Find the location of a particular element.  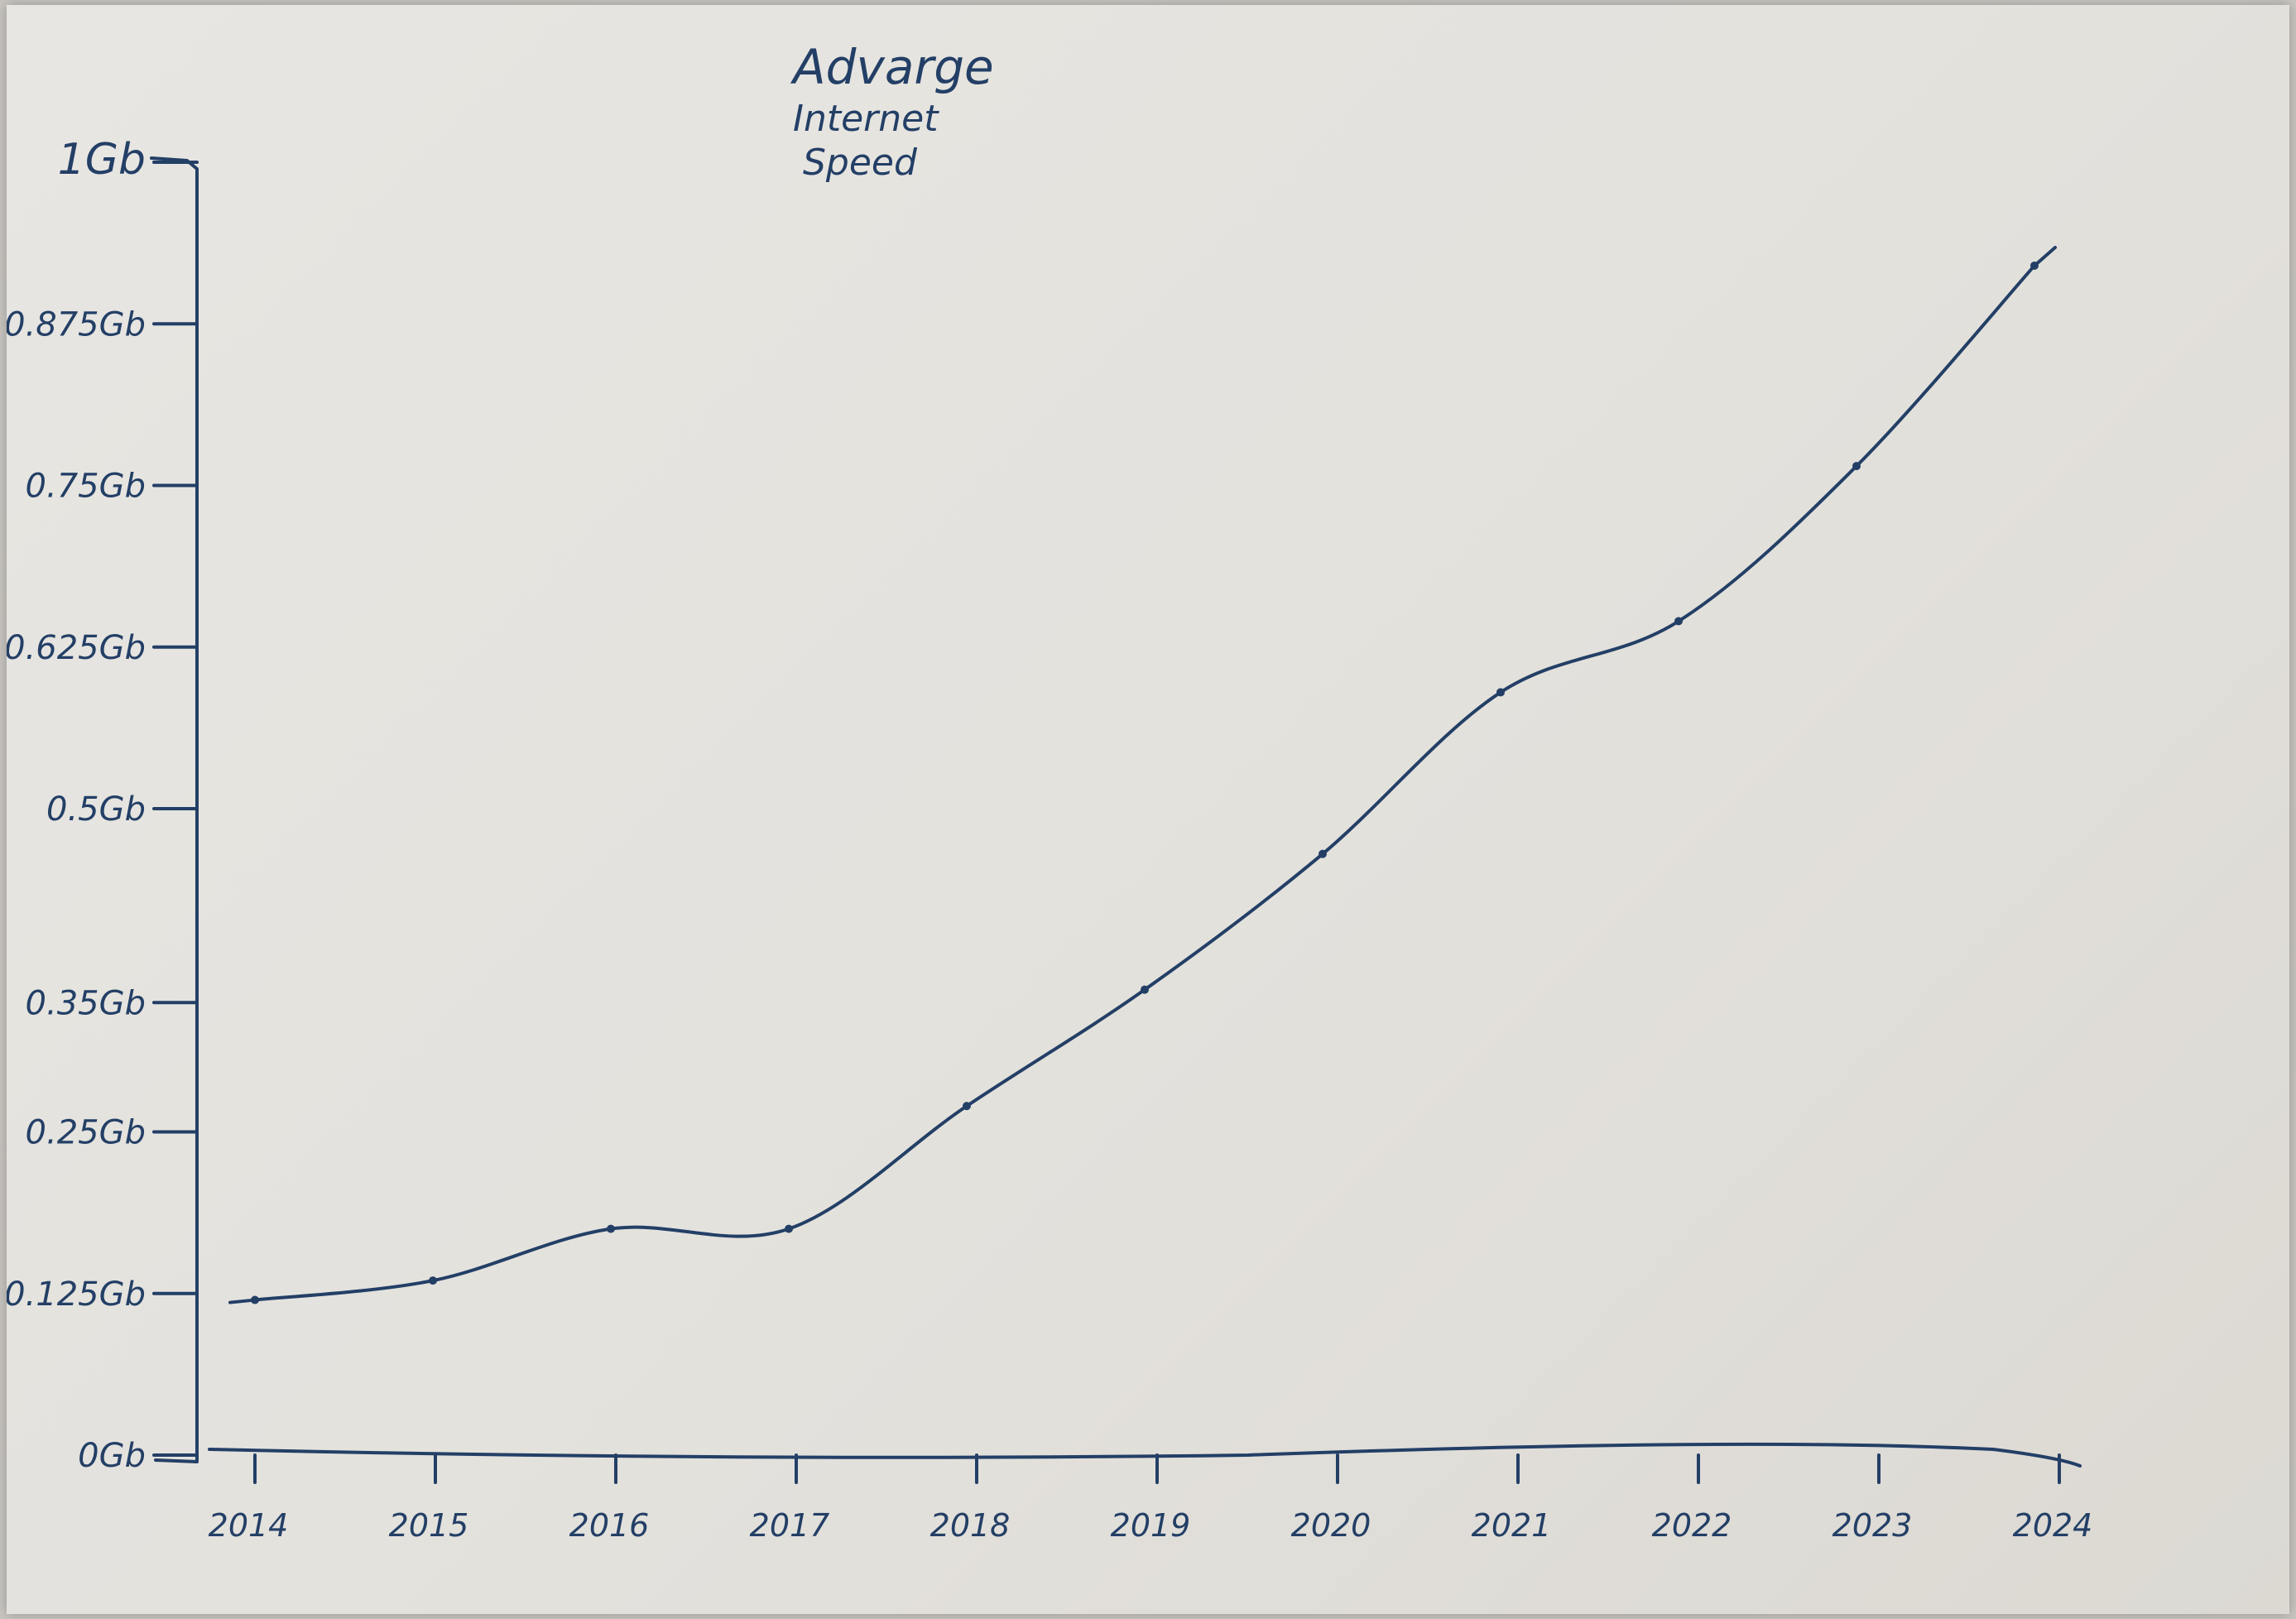

y-tick-label: 0.25Gb is located at coordinates (86, 1133).